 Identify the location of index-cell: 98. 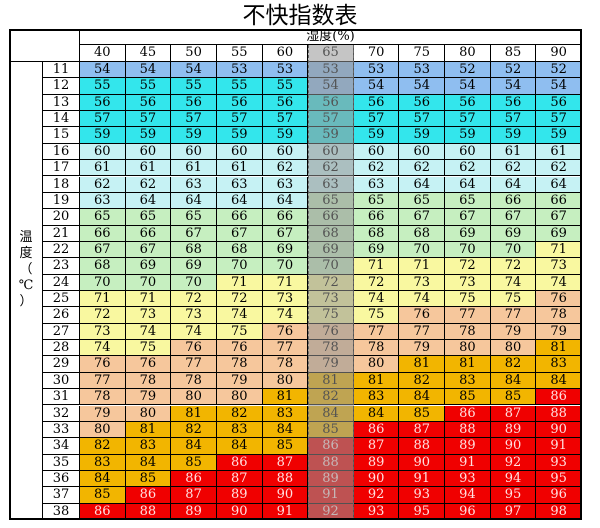
(559, 511).